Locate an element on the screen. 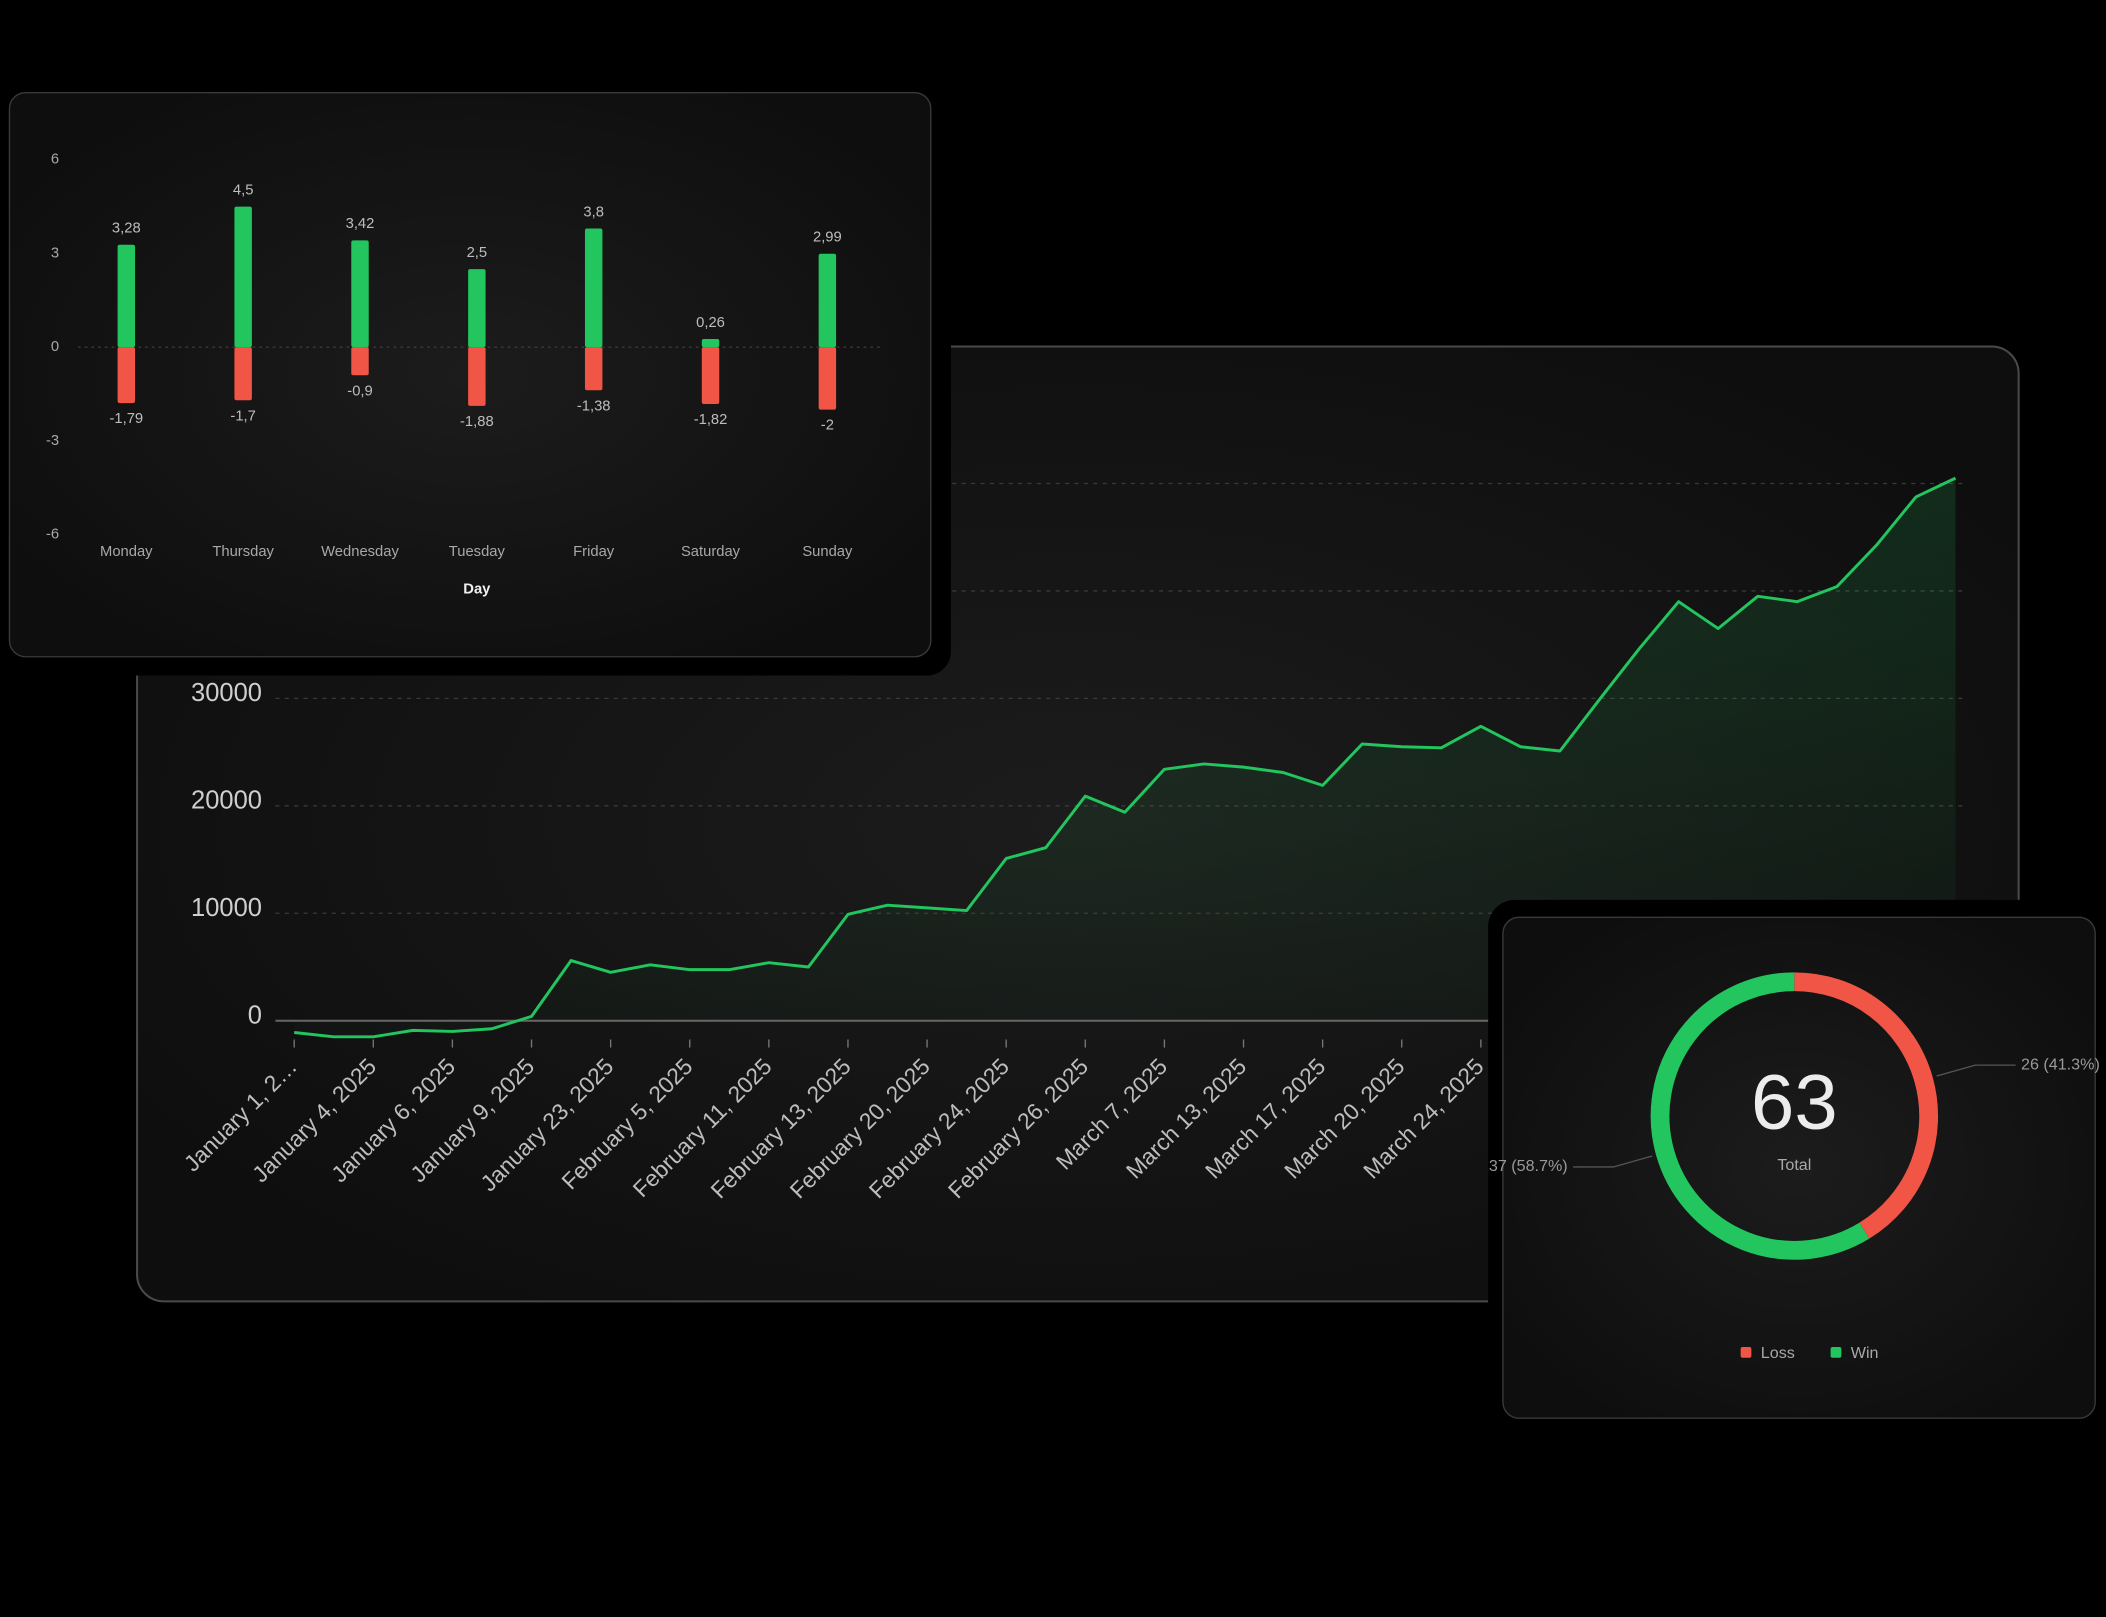 This screenshot has width=2106, height=1617. x-tick-label: Sunday is located at coordinates (827, 552).